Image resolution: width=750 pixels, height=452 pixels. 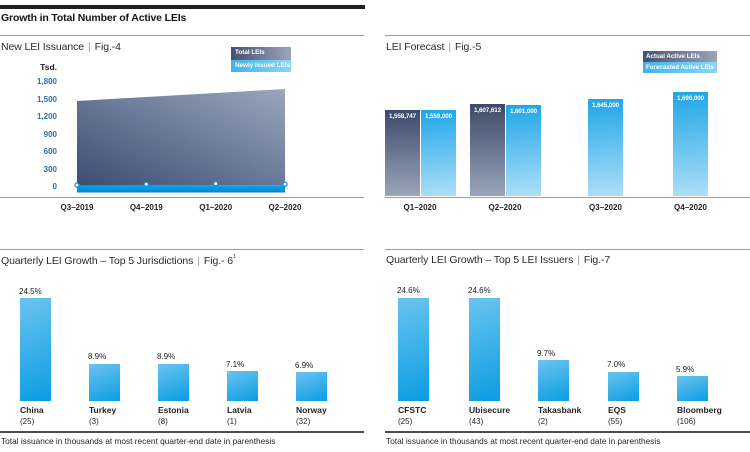 I want to click on fig4-ytick: 1,200, so click(x=46, y=116).